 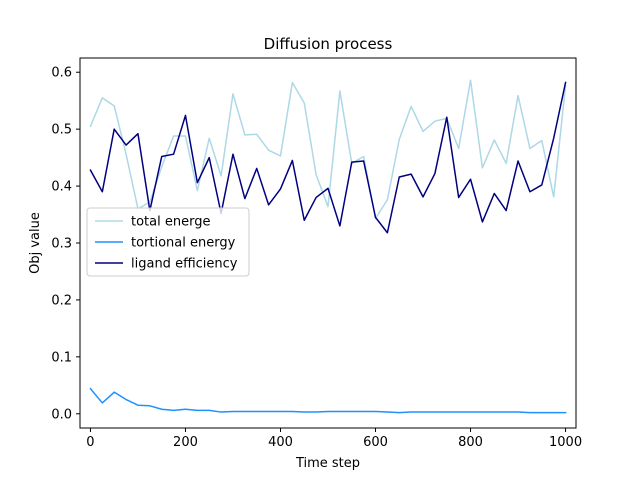 I want to click on y-tick-label: 0.3, so click(x=61, y=244).